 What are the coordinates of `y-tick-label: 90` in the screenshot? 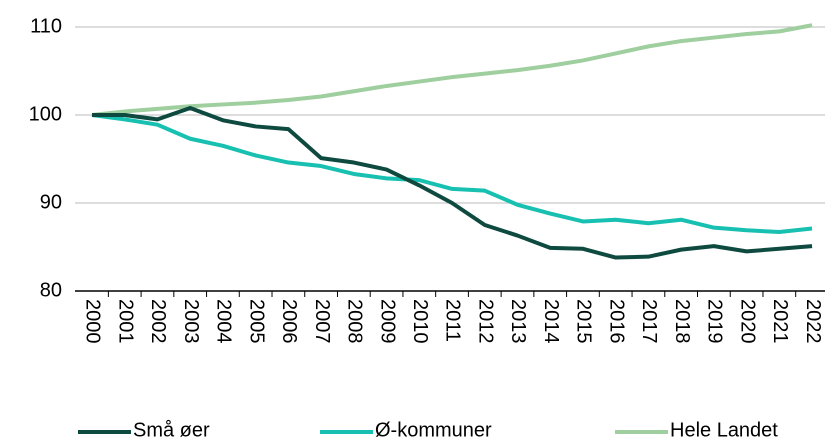 It's located at (51, 202).